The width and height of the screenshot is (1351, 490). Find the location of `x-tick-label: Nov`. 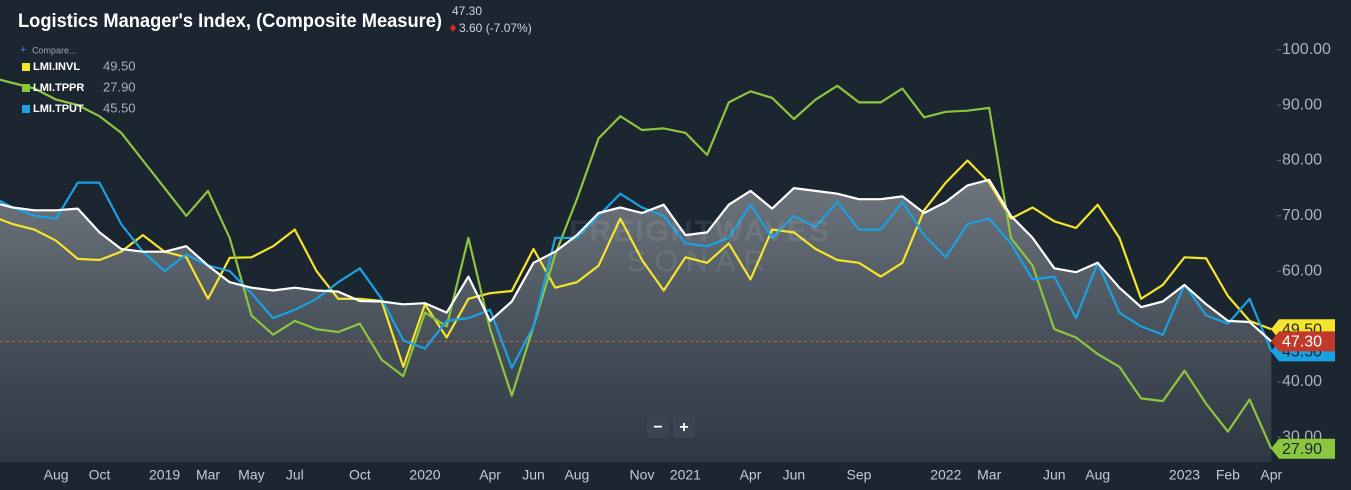

x-tick-label: Nov is located at coordinates (642, 475).